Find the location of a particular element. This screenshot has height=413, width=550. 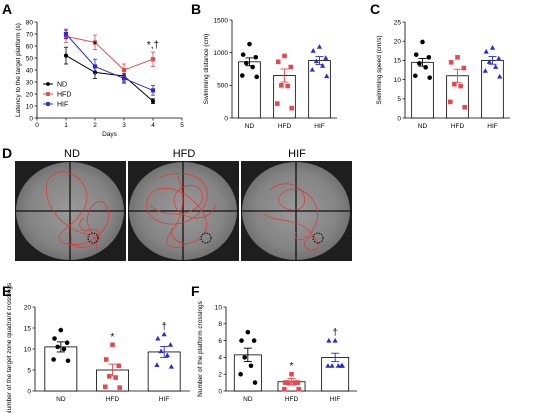

platform-marker-hif is located at coordinates (318, 238).